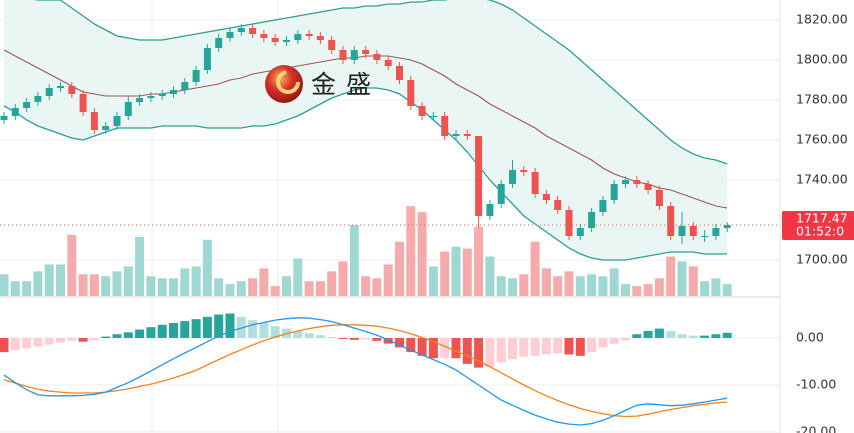  What do you see at coordinates (822, 139) in the screenshot?
I see `y-tick-label: 1760.00` at bounding box center [822, 139].